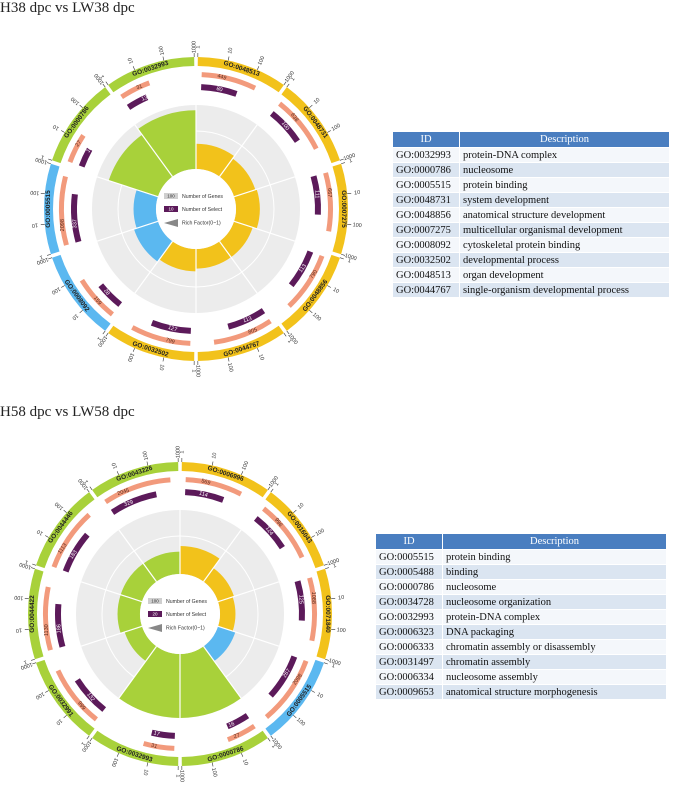 Image resolution: width=685 pixels, height=798 pixels. Describe the element at coordinates (317, 194) in the screenshot. I see `select-value-label: 111` at that location.